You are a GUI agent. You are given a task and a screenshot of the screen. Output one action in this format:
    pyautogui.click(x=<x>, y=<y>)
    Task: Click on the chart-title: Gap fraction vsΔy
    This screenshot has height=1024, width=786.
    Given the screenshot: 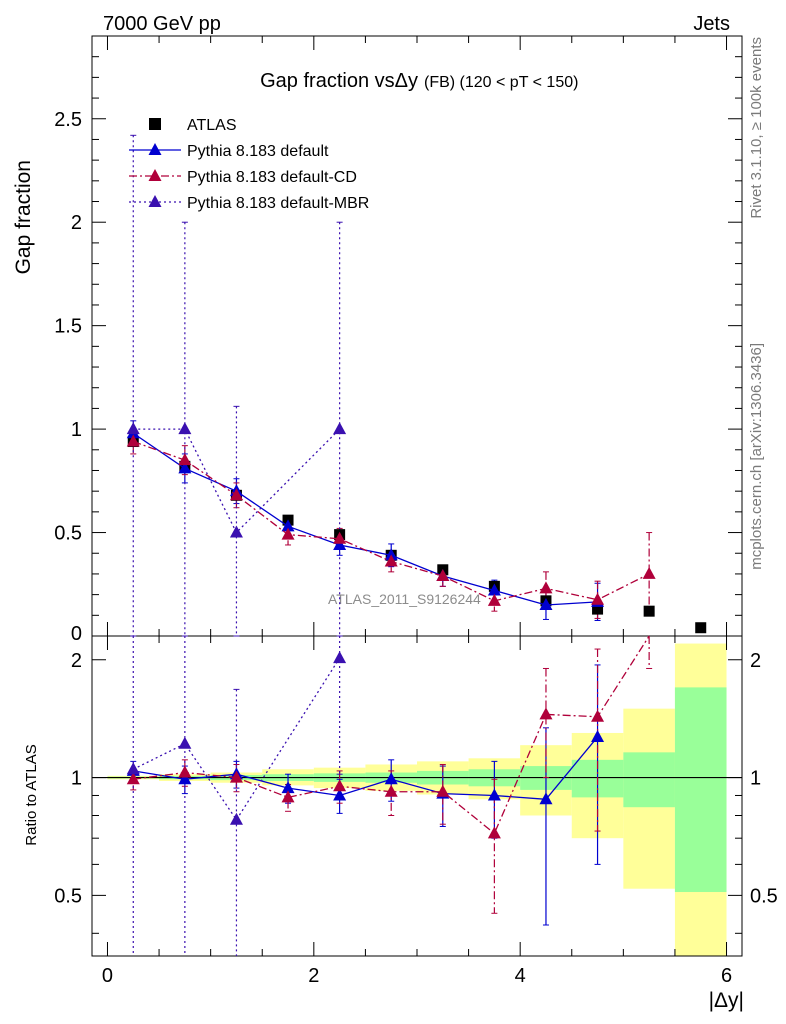 What is the action you would take?
    pyautogui.click(x=339, y=81)
    